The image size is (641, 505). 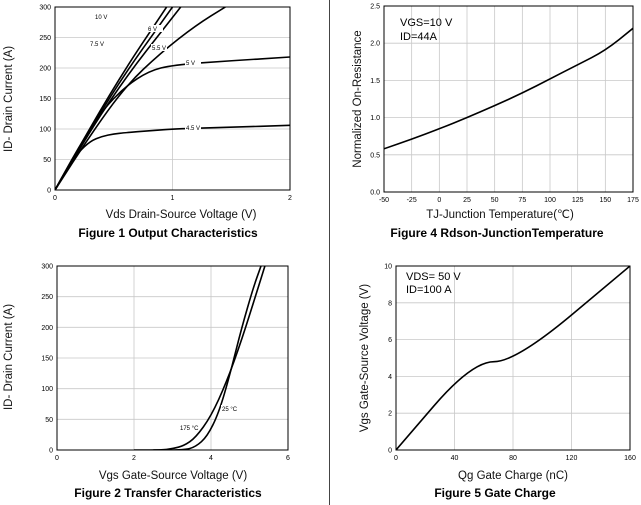 What do you see at coordinates (633, 200) in the screenshot?
I see `x-tick-label: 175` at bounding box center [633, 200].